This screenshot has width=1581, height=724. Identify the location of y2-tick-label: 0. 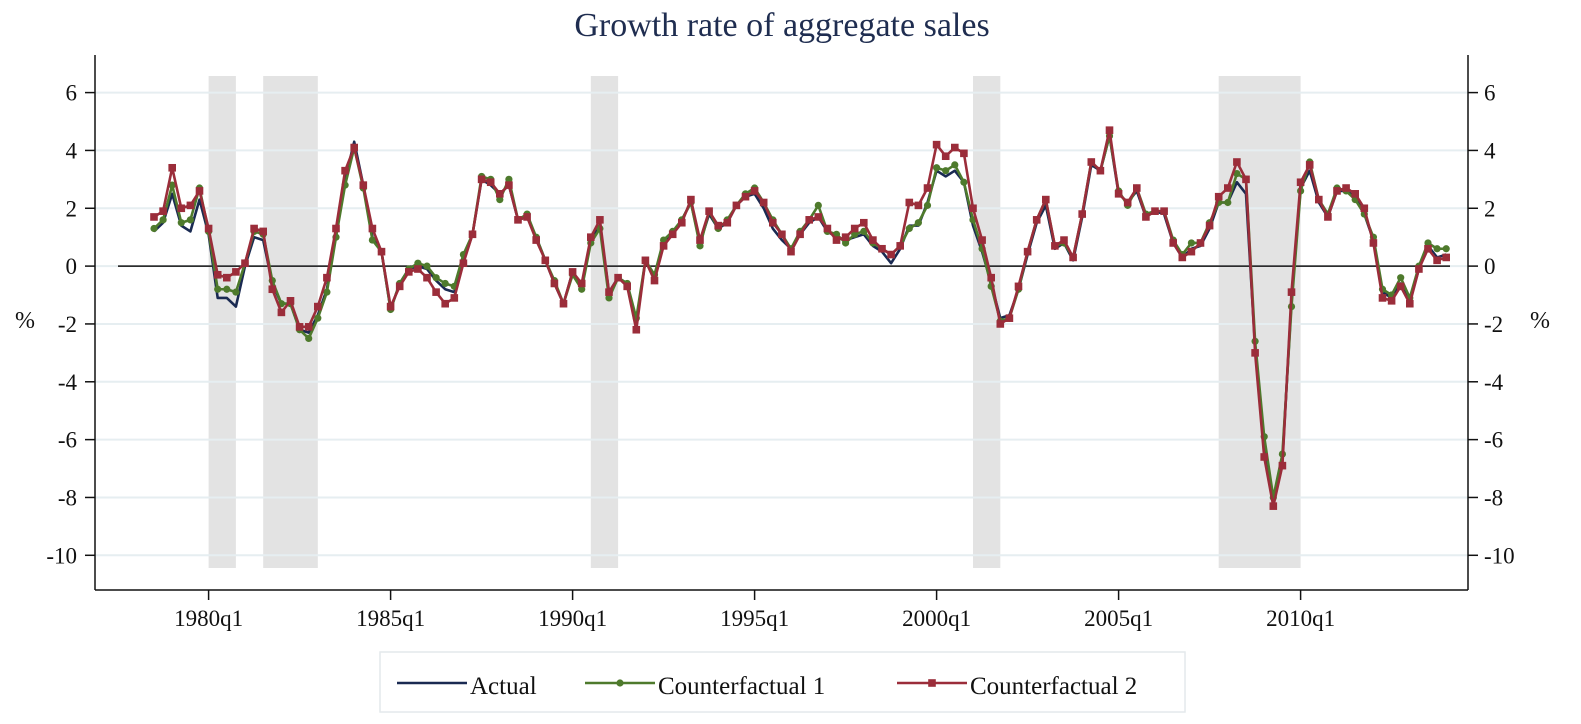
(1490, 266).